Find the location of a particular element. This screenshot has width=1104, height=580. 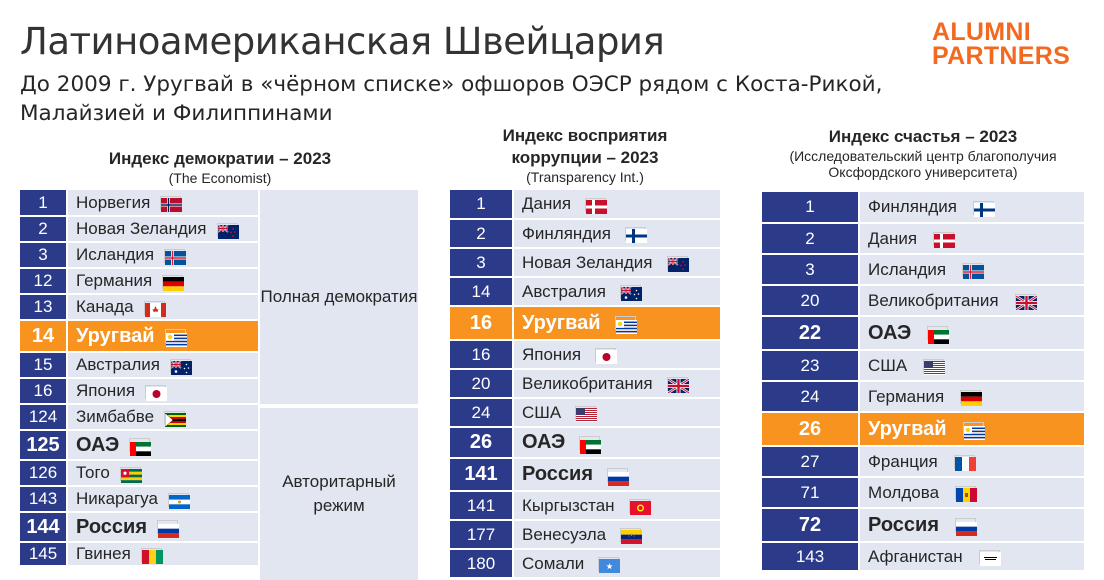

iceland-flag-icon is located at coordinates (973, 271).